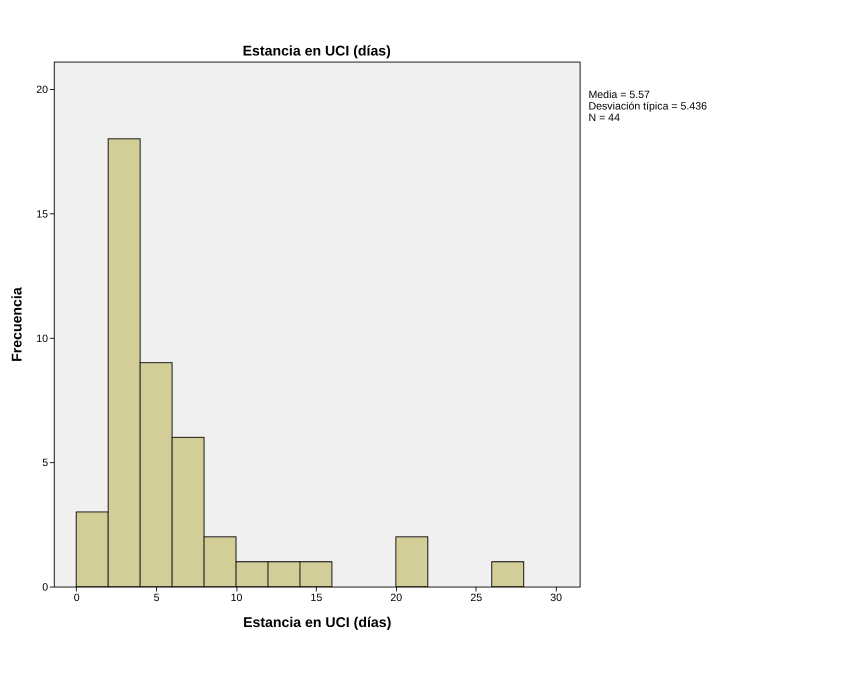 The height and width of the screenshot is (698, 862). I want to click on text: N = 44, so click(604, 118).